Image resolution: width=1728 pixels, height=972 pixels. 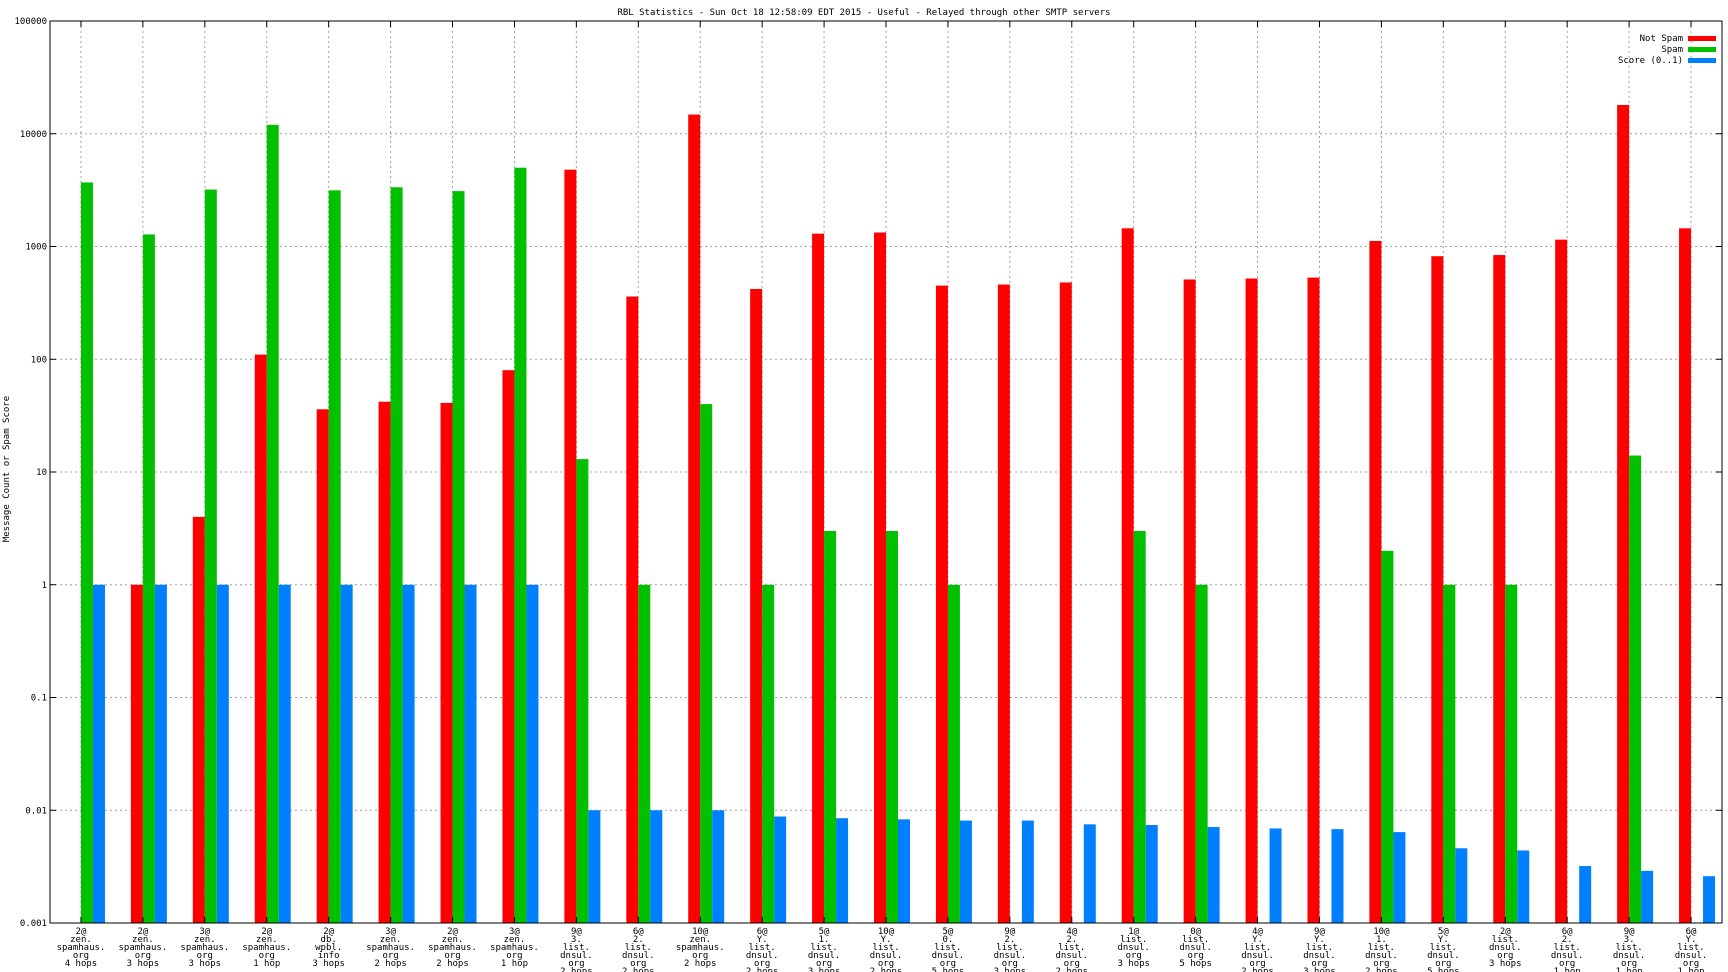 I want to click on x-tick-label: 5 hops, so click(x=1443, y=969).